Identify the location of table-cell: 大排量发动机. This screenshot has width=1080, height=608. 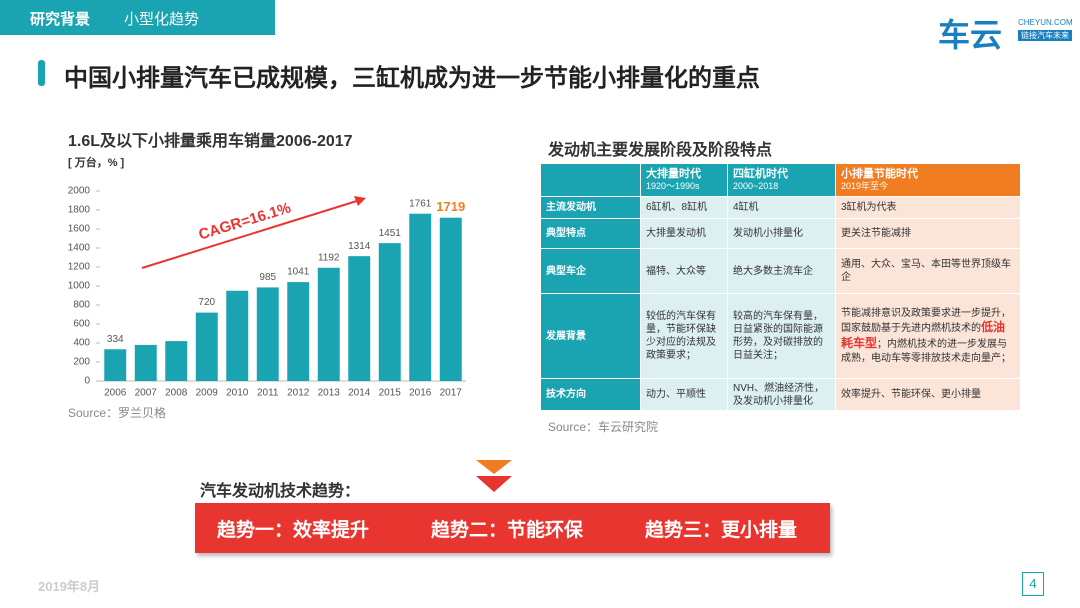
(684, 233).